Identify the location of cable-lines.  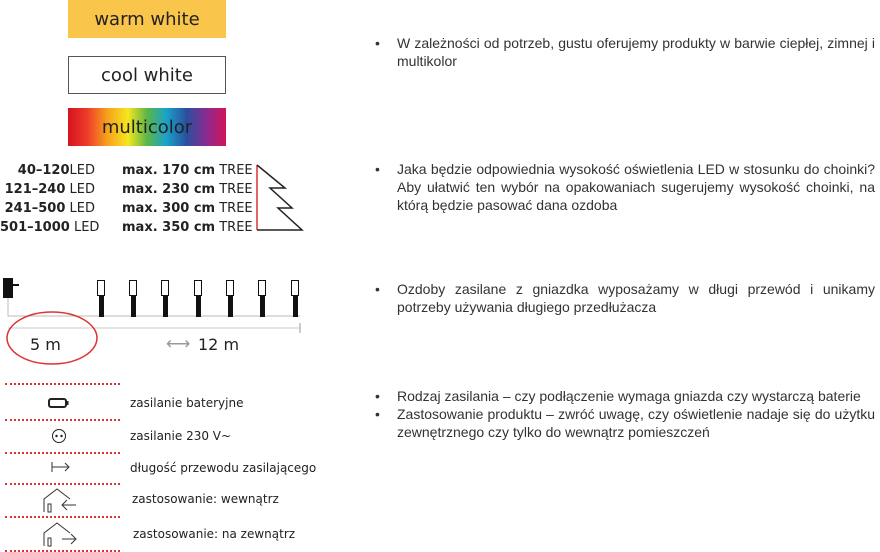
(152, 321).